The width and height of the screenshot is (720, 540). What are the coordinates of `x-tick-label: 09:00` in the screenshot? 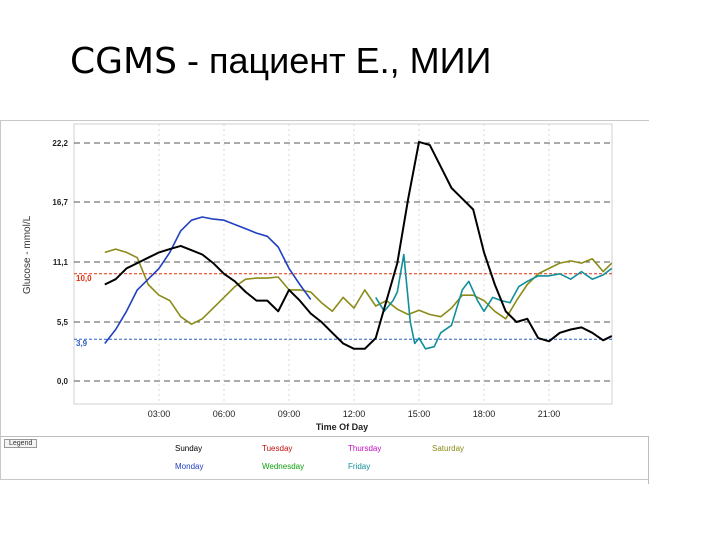 It's located at (289, 414).